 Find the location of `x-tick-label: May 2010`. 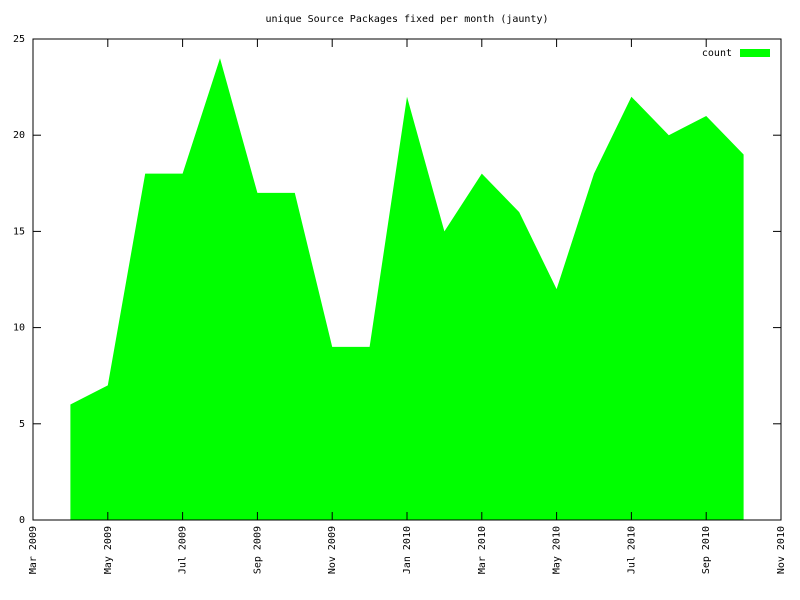

x-tick-label: May 2010 is located at coordinates (557, 550).